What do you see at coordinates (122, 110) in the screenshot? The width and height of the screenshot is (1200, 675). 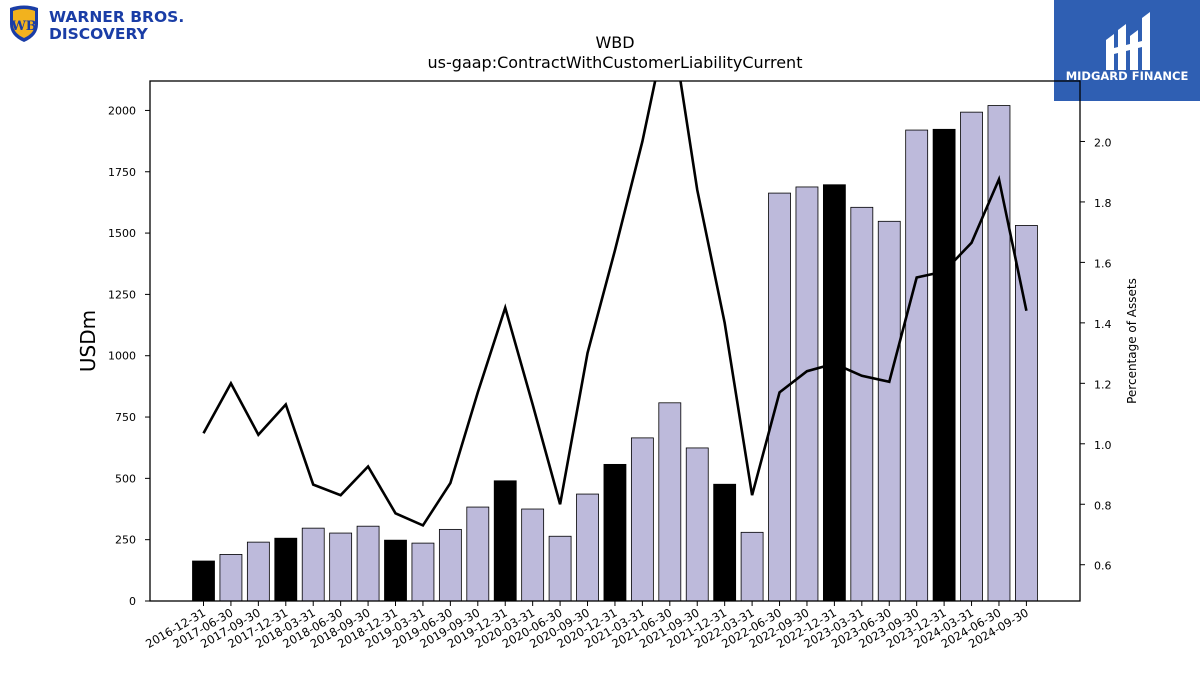 I see `y-tick-label: 2000` at bounding box center [122, 110].